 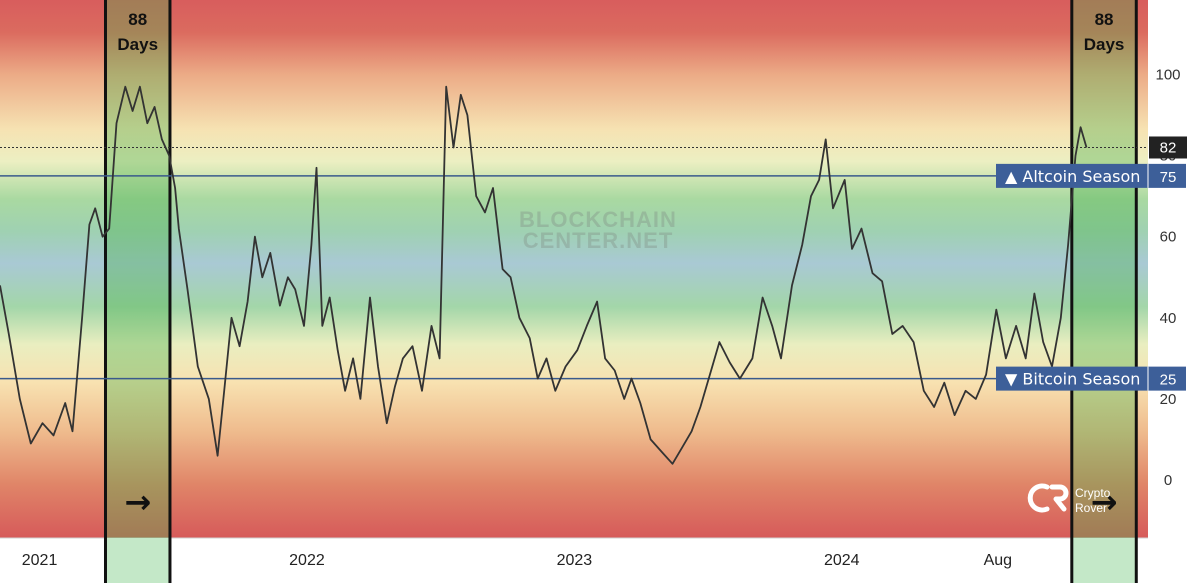 What do you see at coordinates (1091, 508) in the screenshot?
I see `brand-name-line2: Rover` at bounding box center [1091, 508].